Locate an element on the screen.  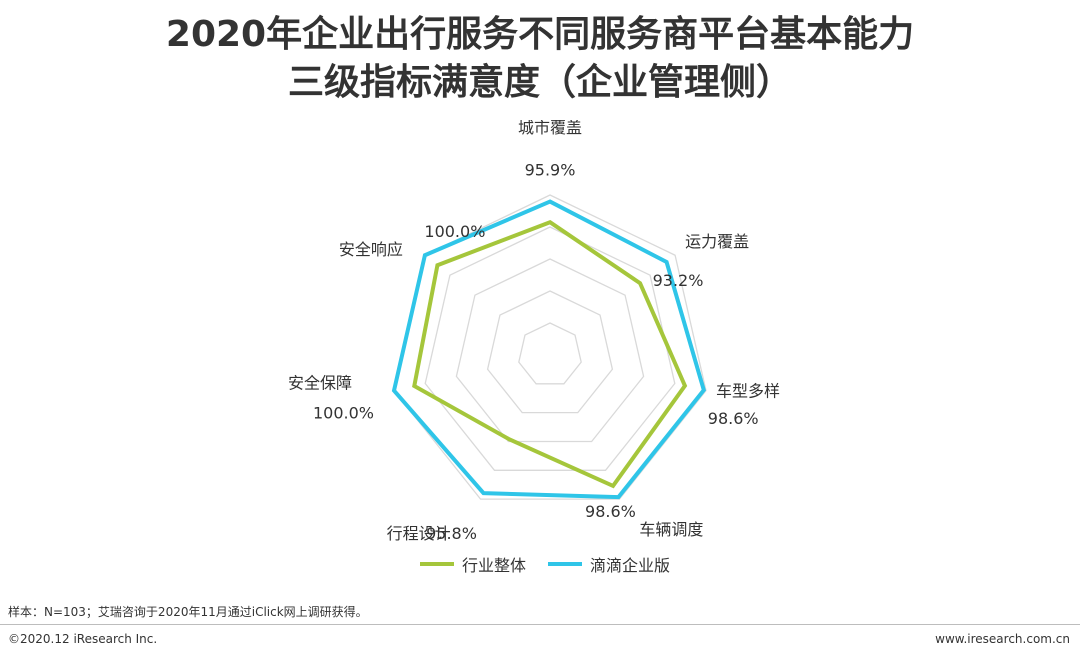
legend-item-didi: 滴滴企业版 is located at coordinates (609, 564).